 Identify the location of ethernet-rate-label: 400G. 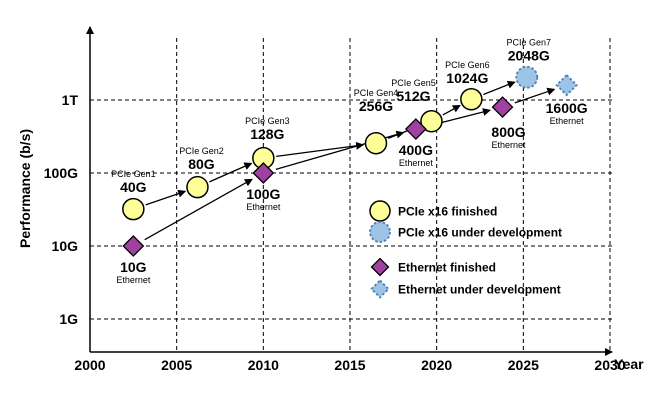
(416, 150).